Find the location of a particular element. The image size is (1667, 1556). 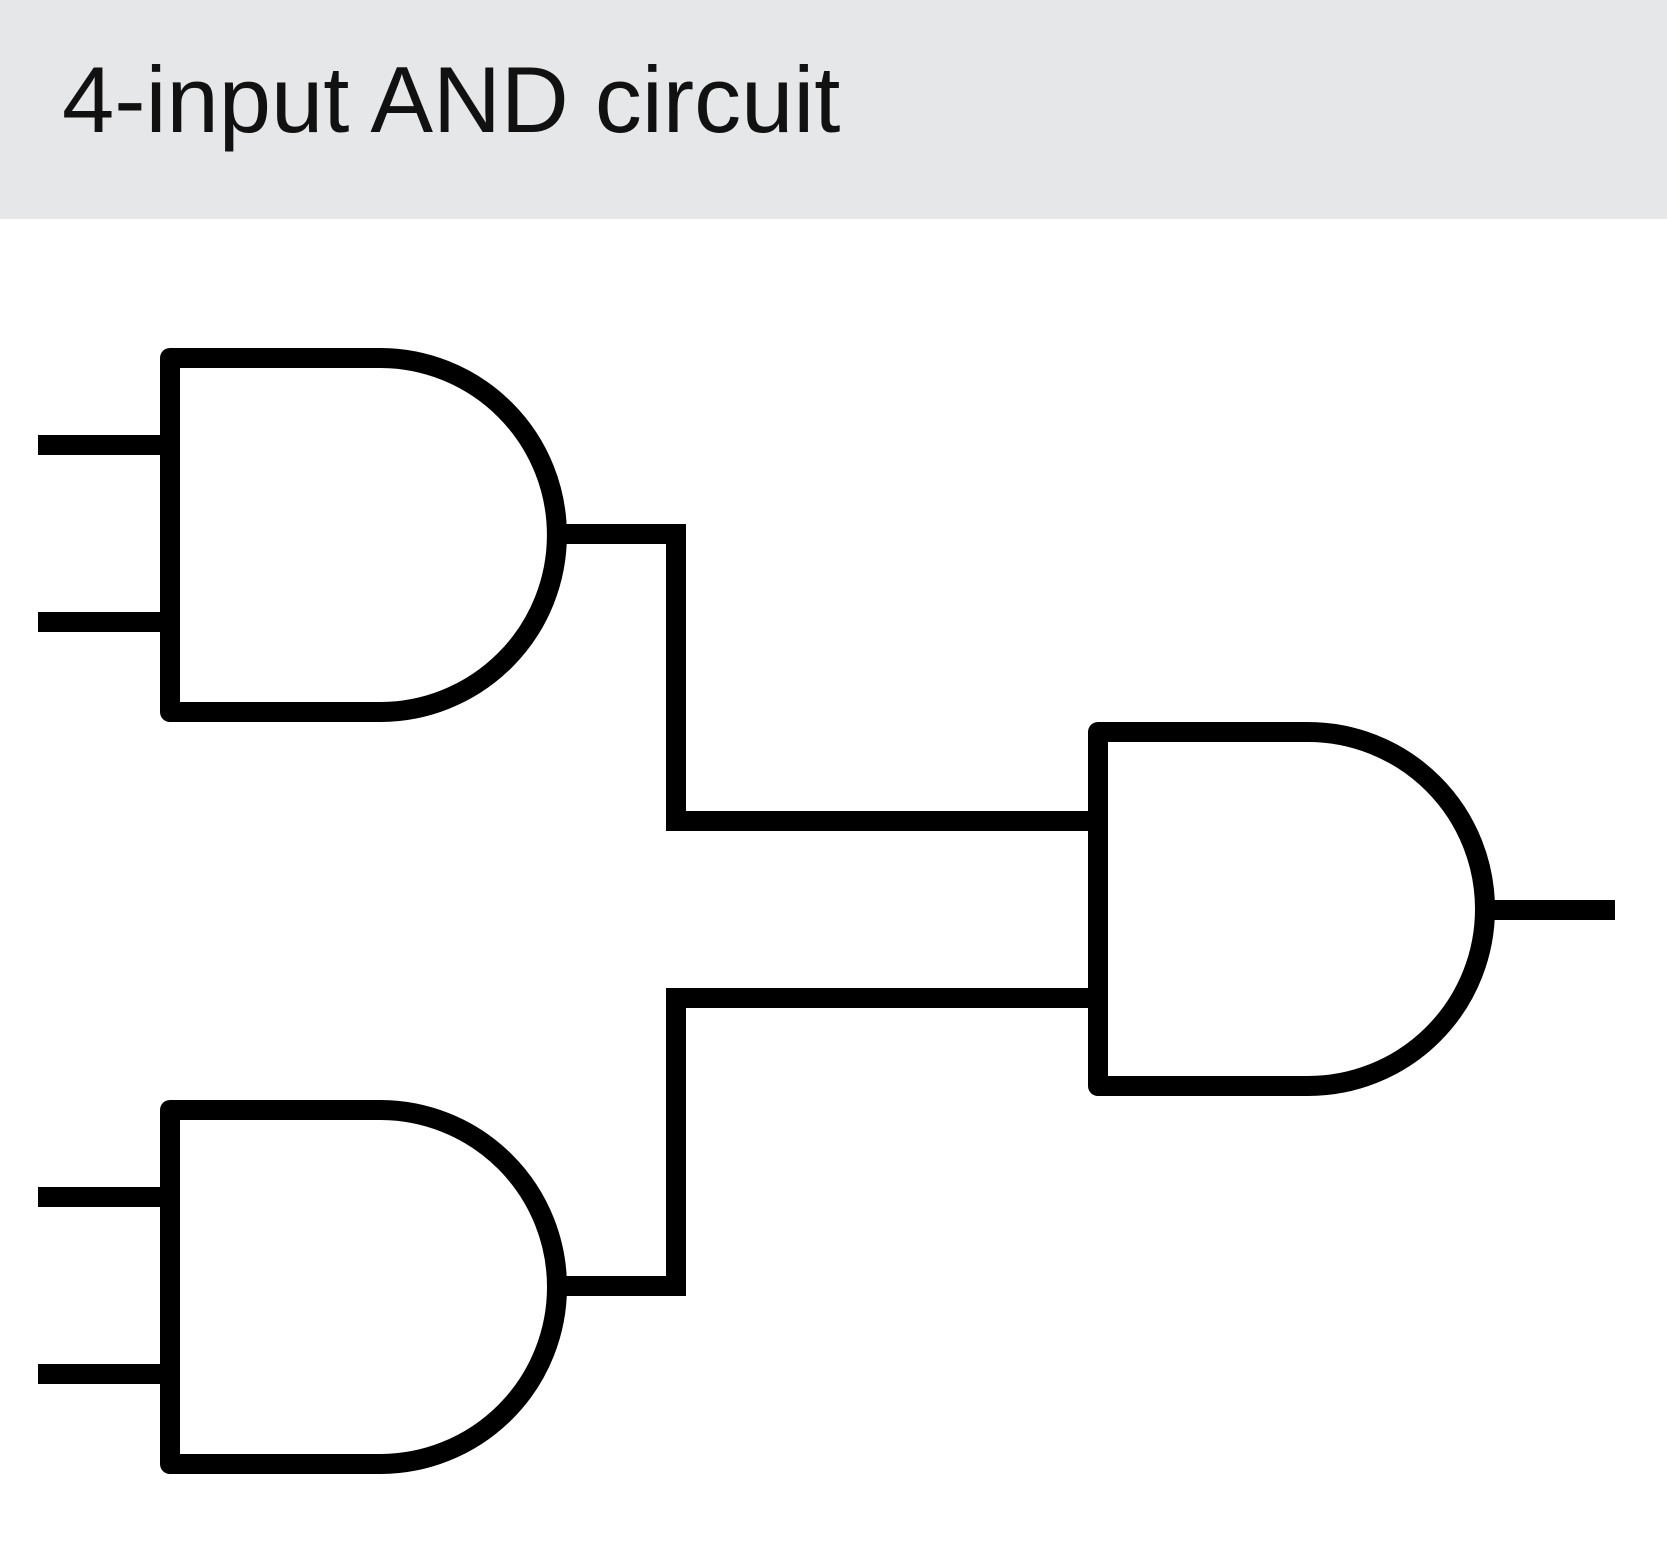

title-bar: 4-input AND circuit is located at coordinates (833, 109).